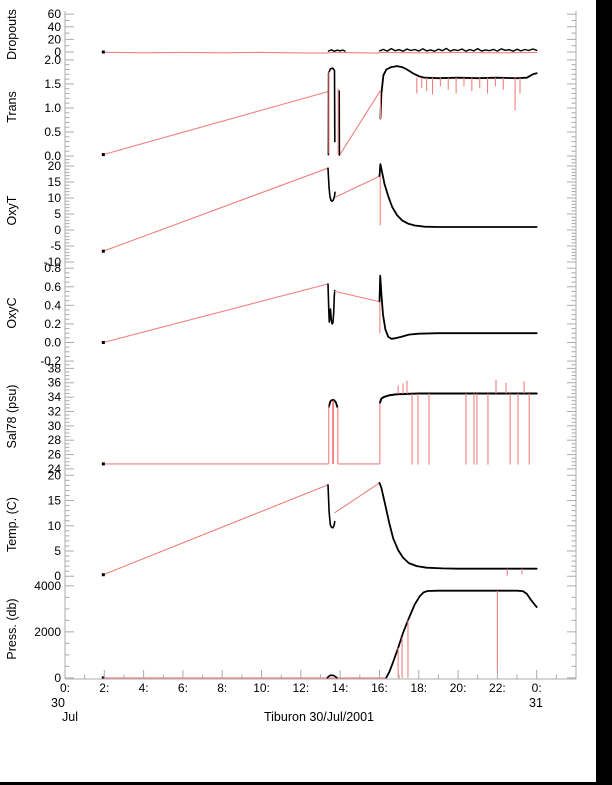 This screenshot has height=785, width=612. Describe the element at coordinates (52, 324) in the screenshot. I see `y-tick-label: 0.2` at that location.